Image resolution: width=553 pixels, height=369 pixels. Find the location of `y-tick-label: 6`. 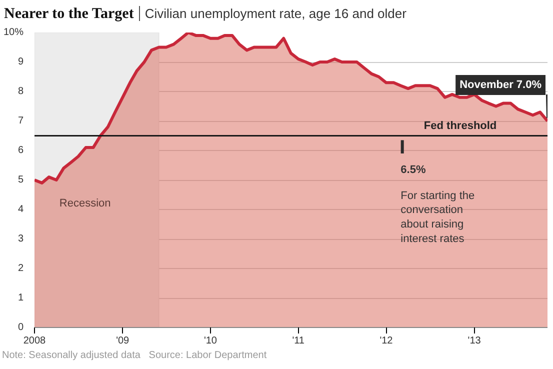

y-tick-label: 6 is located at coordinates (21, 150).